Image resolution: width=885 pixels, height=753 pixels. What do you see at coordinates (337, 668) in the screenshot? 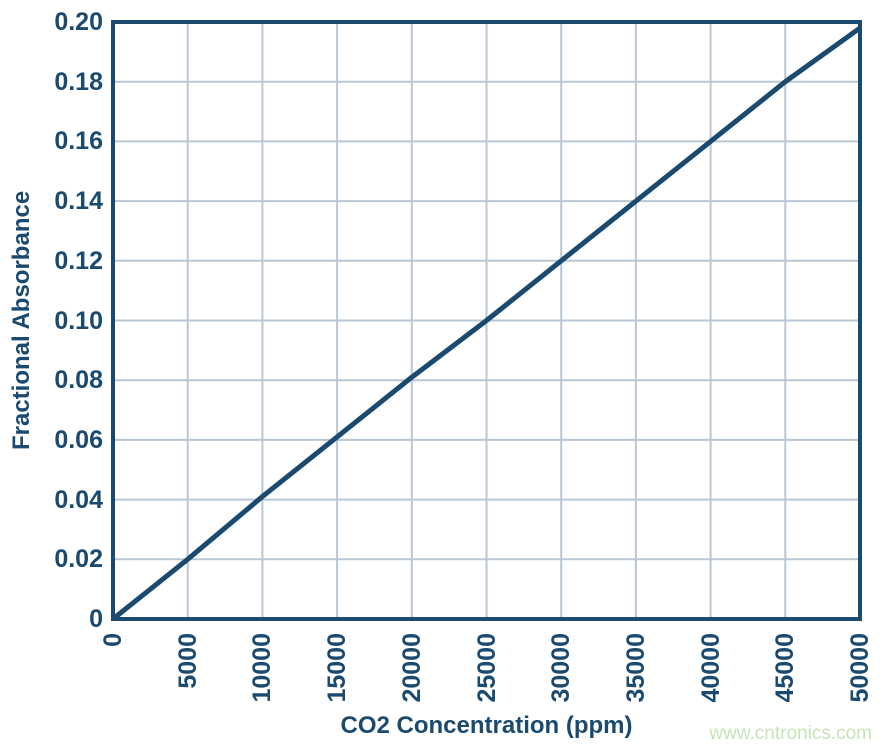
I see `x-tick-label: 15000` at bounding box center [337, 668].